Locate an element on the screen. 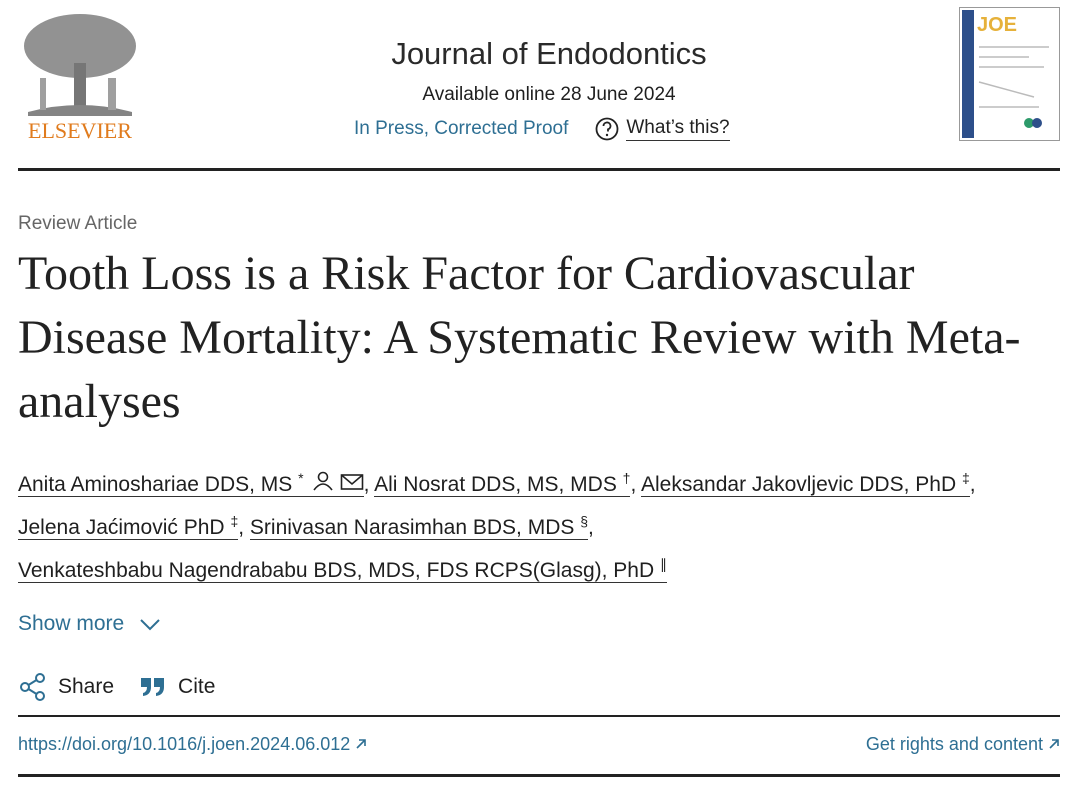 This screenshot has width=1080, height=810. person-icon is located at coordinates (323, 481).